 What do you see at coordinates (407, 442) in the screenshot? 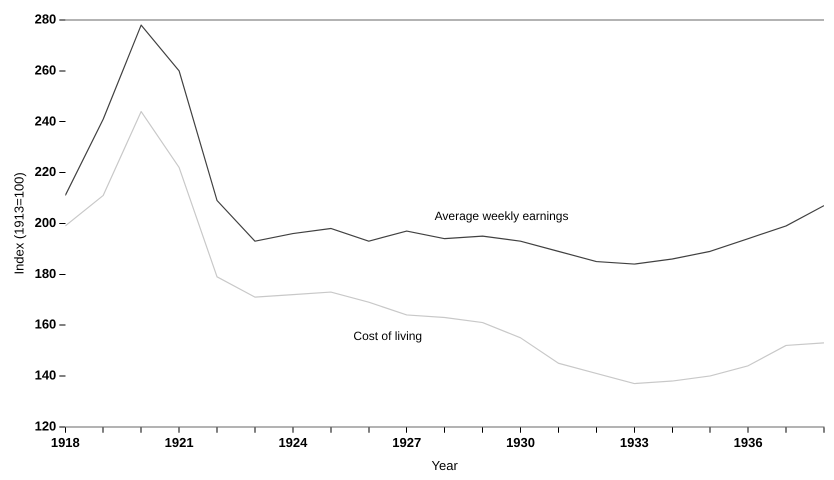
I see `x-tick-label: 1927` at bounding box center [407, 442].